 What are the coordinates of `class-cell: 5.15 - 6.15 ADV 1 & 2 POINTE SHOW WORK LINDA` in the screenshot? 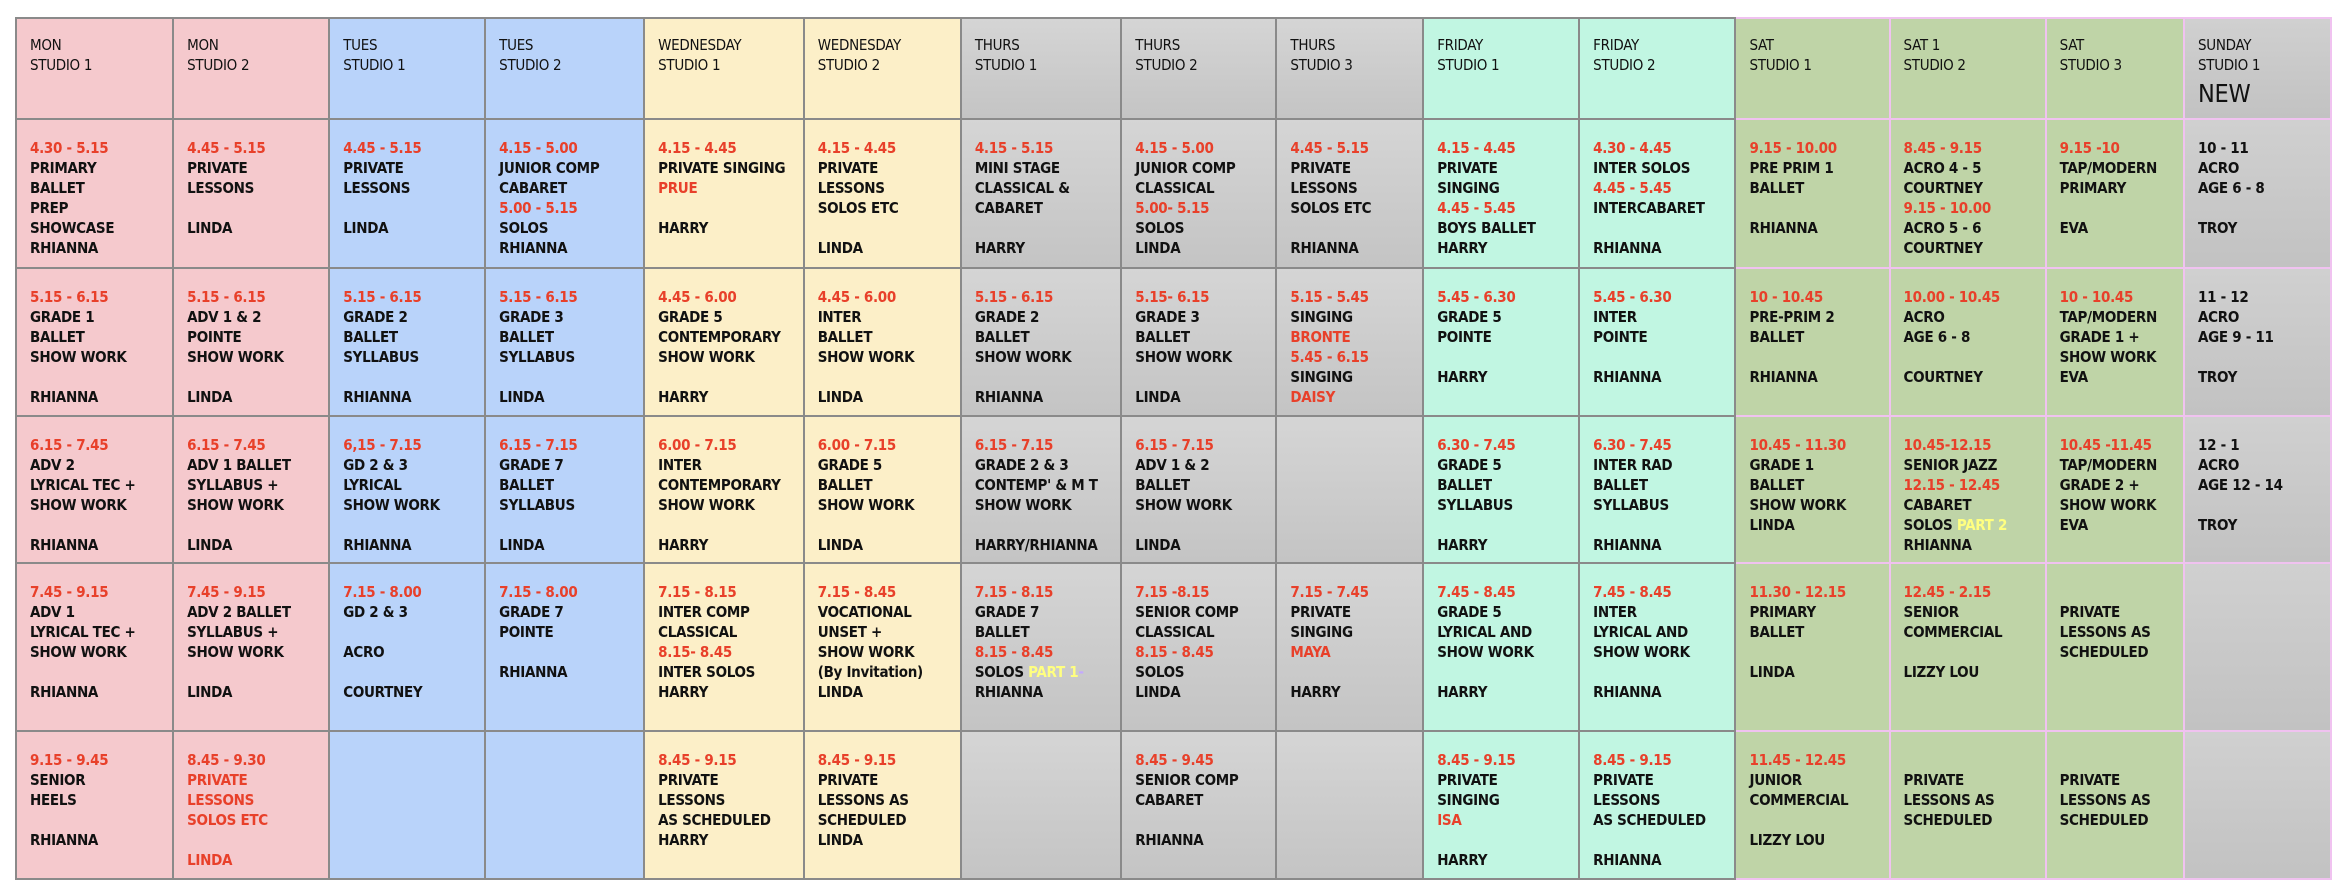 It's located at (251, 342).